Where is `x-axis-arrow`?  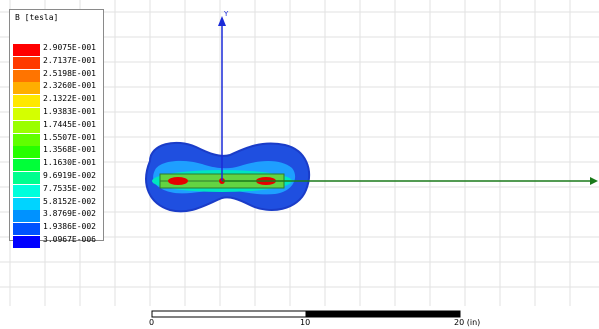 x-axis-arrow is located at coordinates (594, 181).